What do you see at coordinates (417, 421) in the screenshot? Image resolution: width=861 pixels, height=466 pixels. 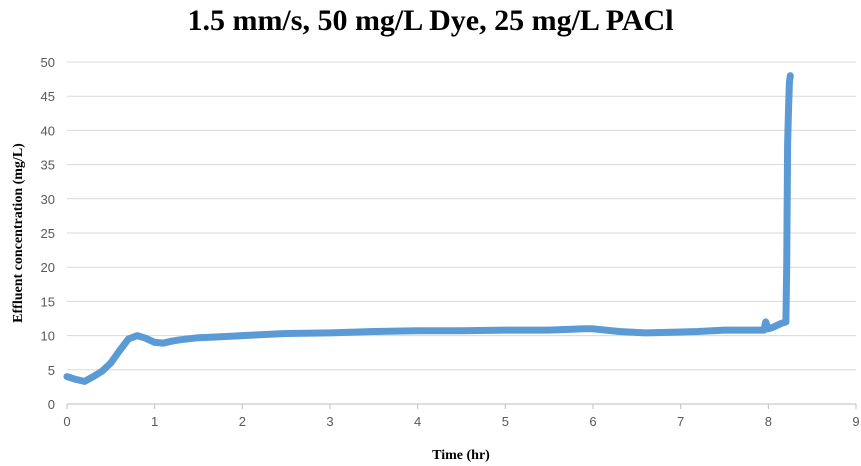 I see `x-tick-label: 4` at bounding box center [417, 421].